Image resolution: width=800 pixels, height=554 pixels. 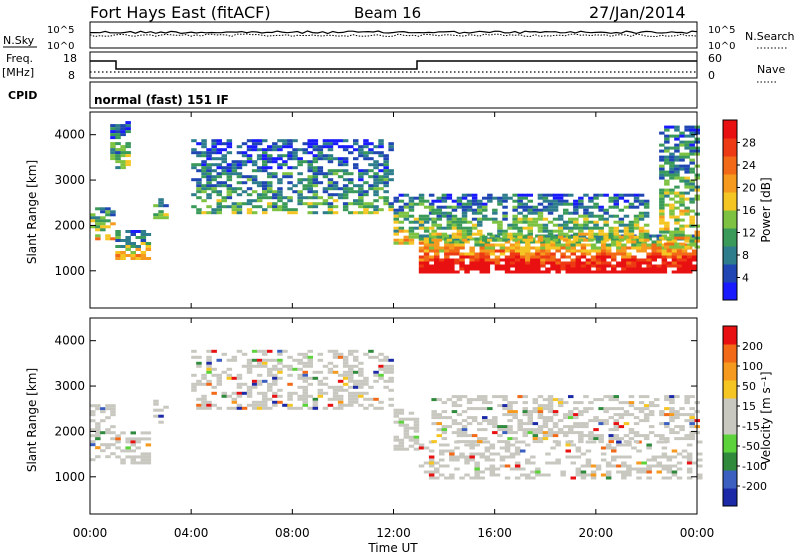 What do you see at coordinates (69, 135) in the screenshot?
I see `y-tick-label: 4000` at bounding box center [69, 135].